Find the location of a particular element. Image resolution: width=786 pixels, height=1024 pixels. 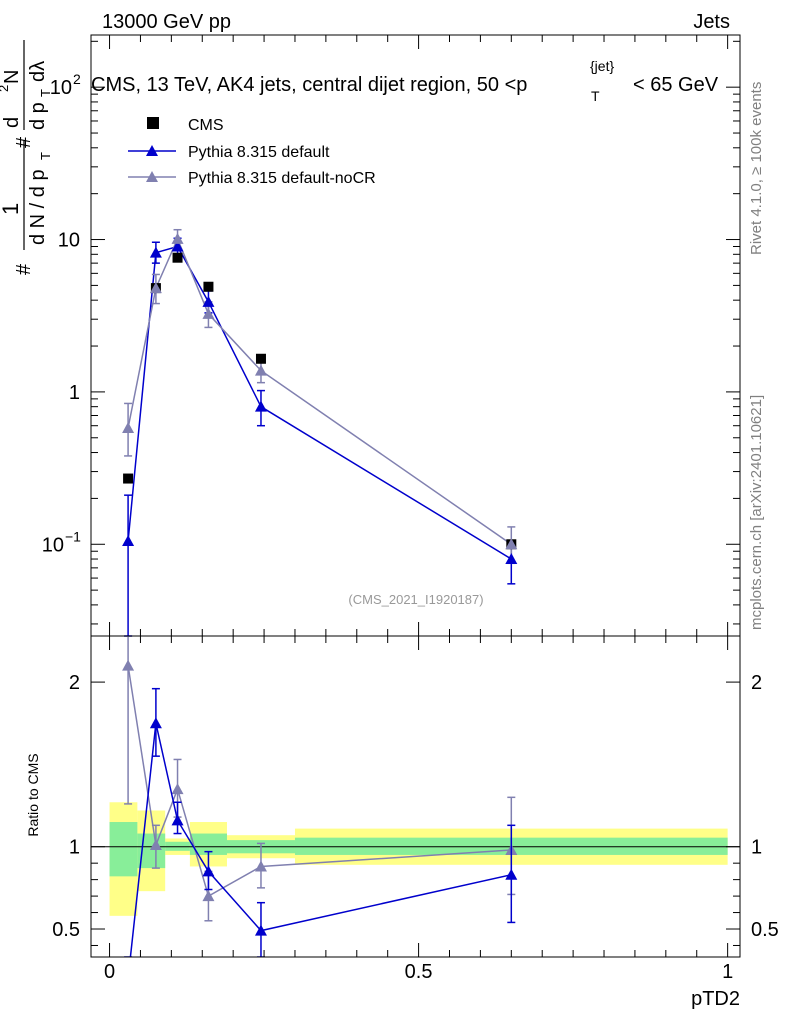

ratio-nocr-line is located at coordinates (319, 781).